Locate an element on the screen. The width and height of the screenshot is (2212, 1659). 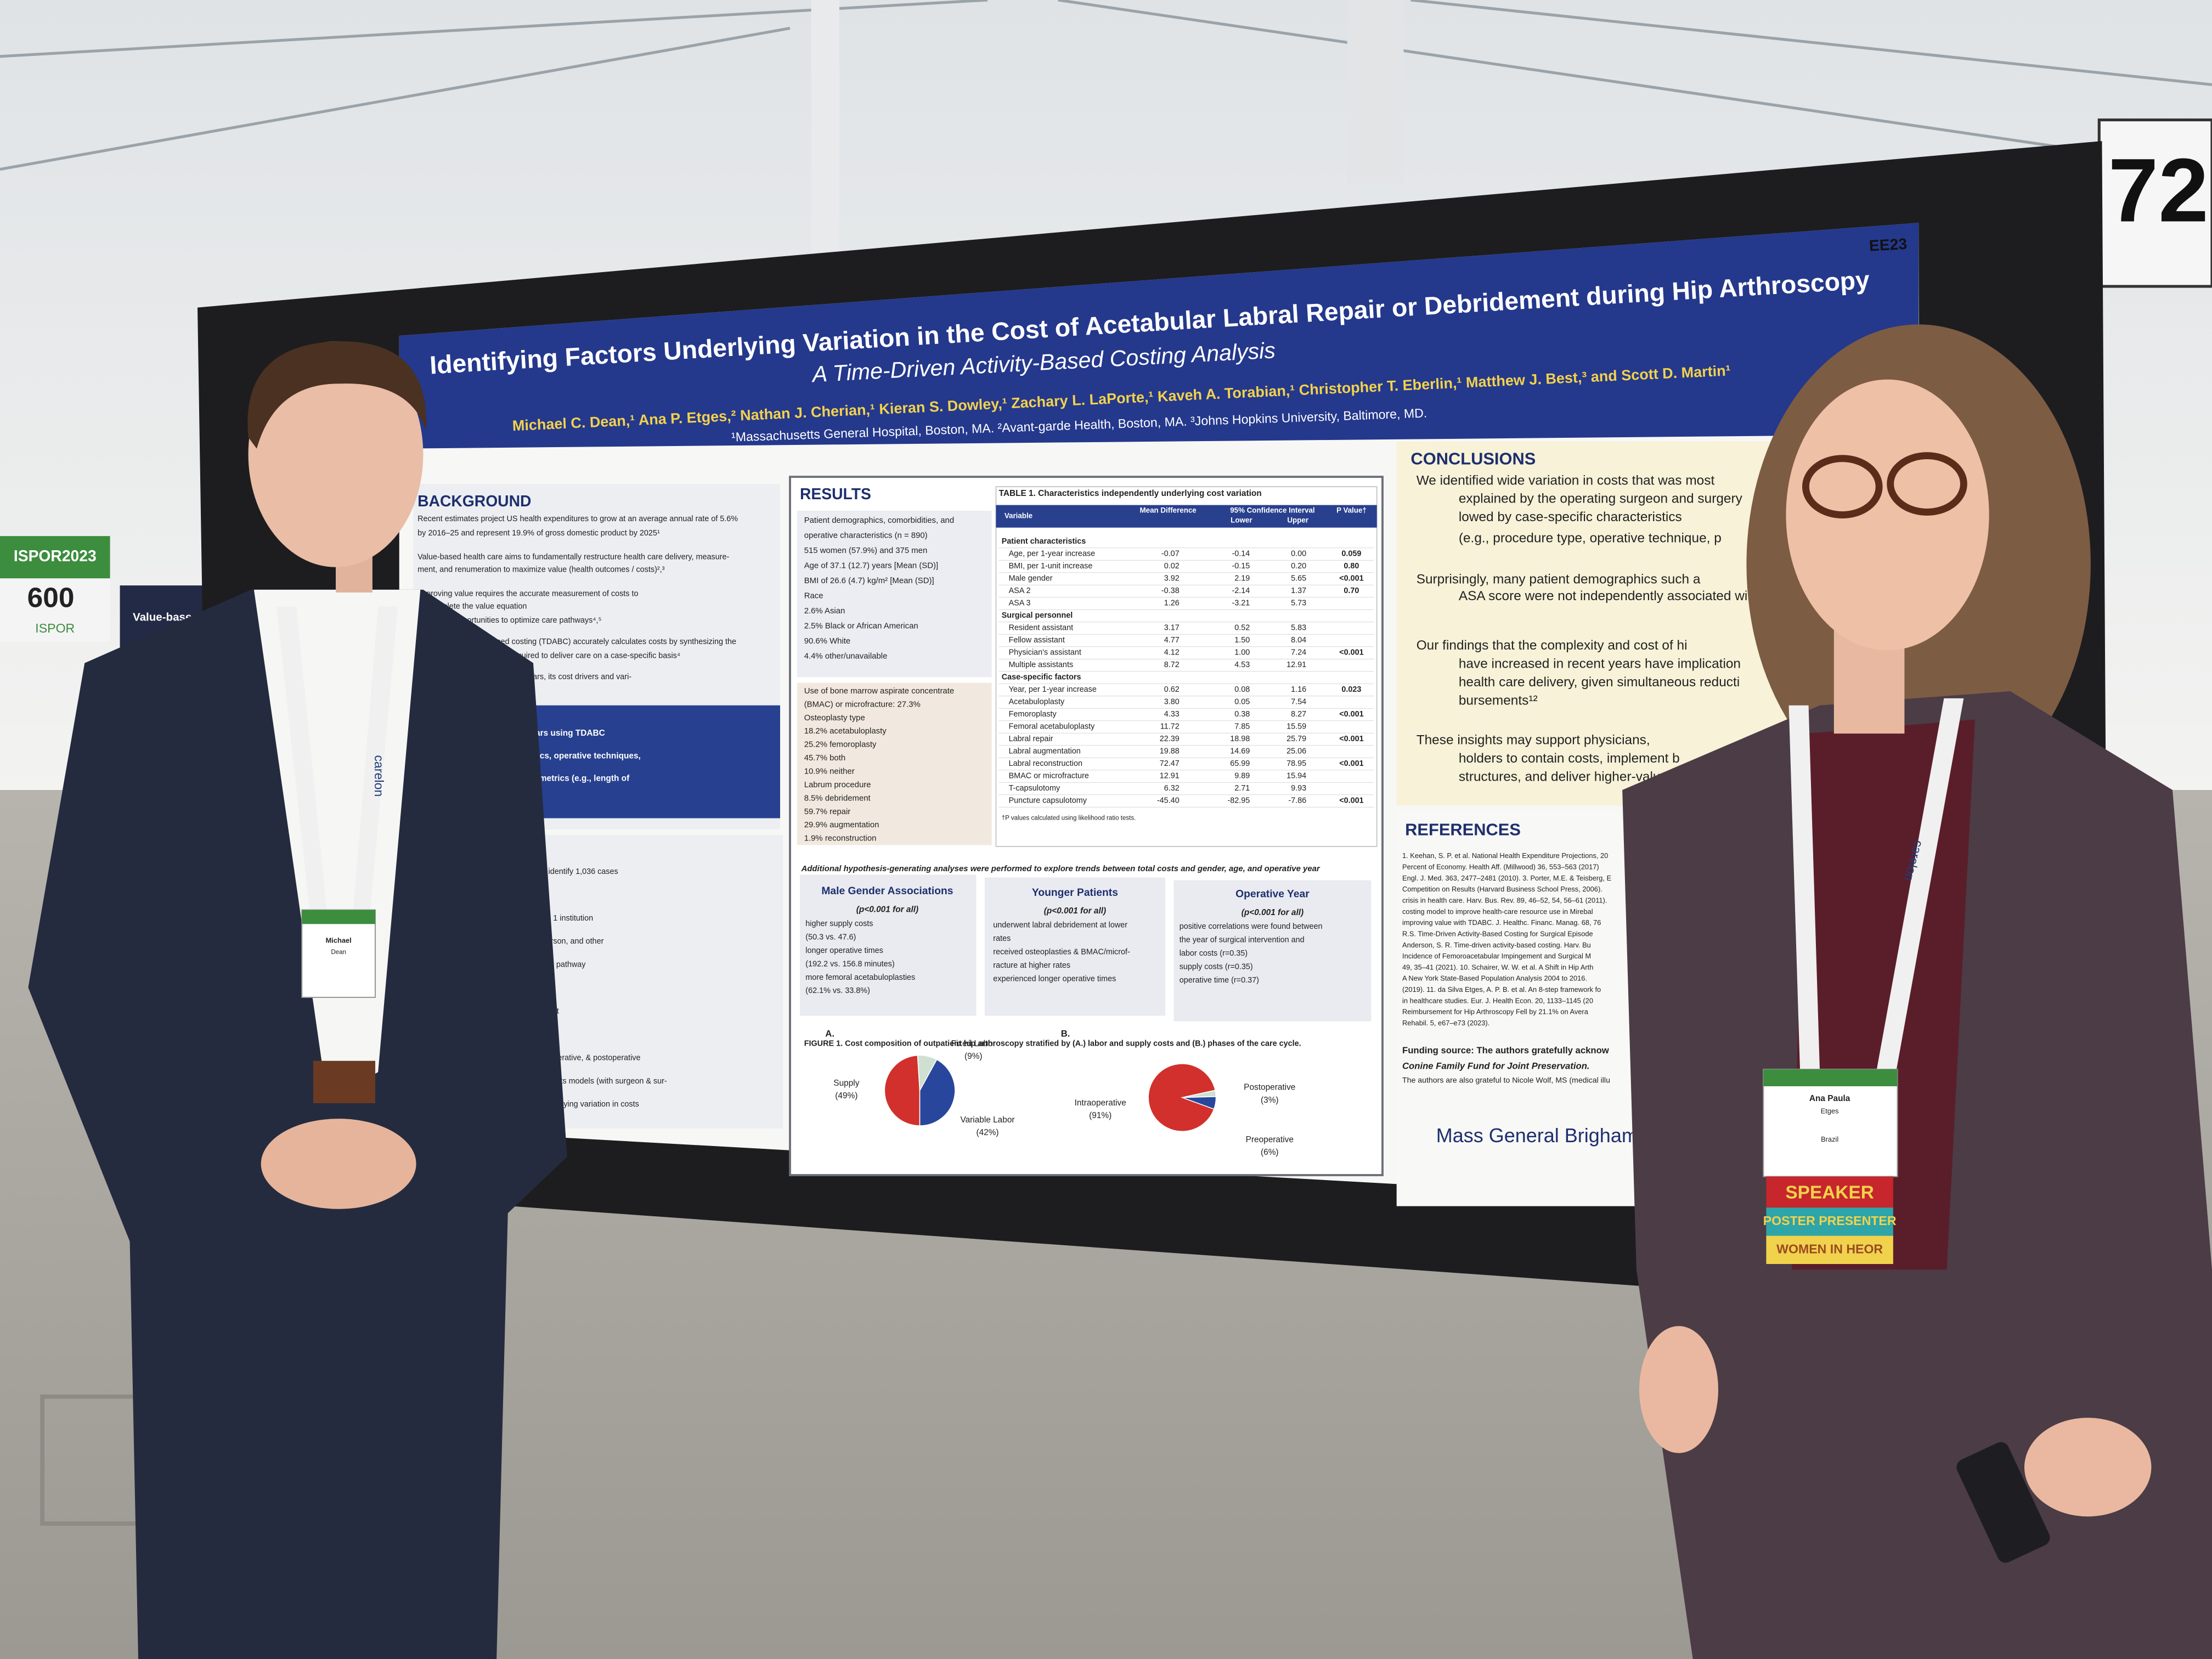
hand is located at coordinates (1678, 1390).